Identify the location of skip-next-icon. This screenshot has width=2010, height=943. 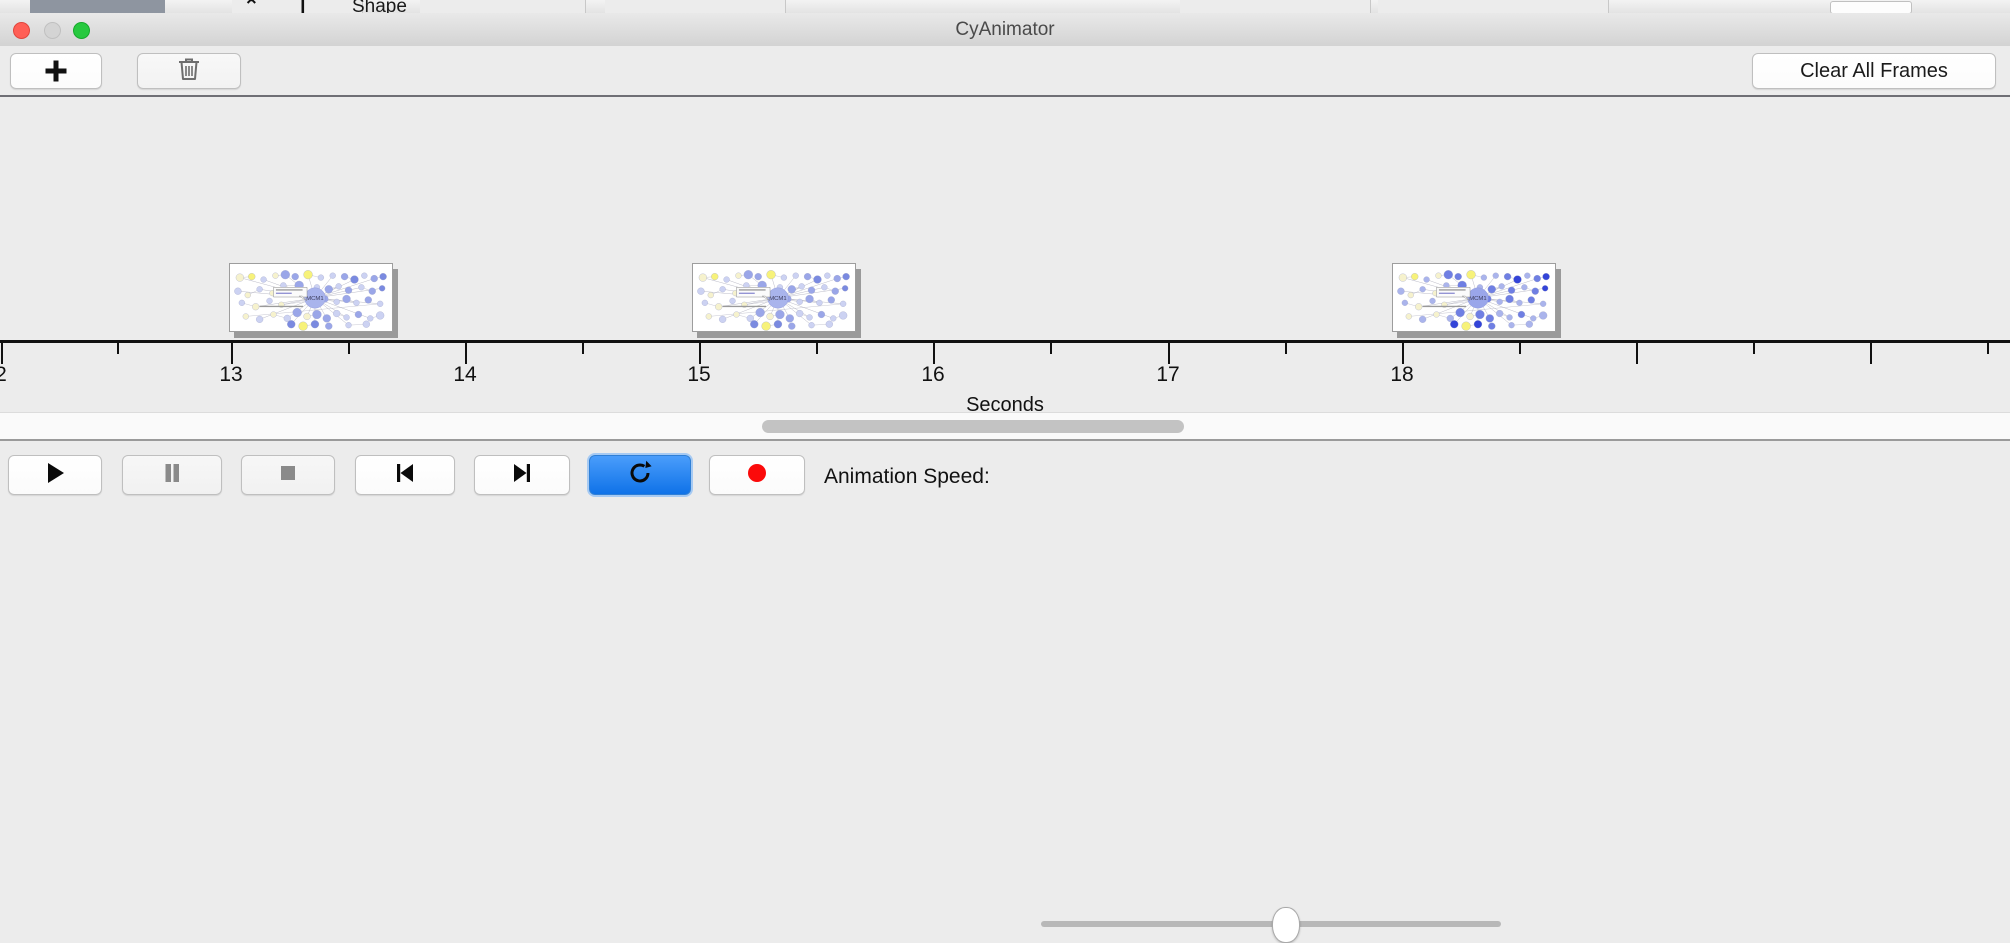
(522, 475).